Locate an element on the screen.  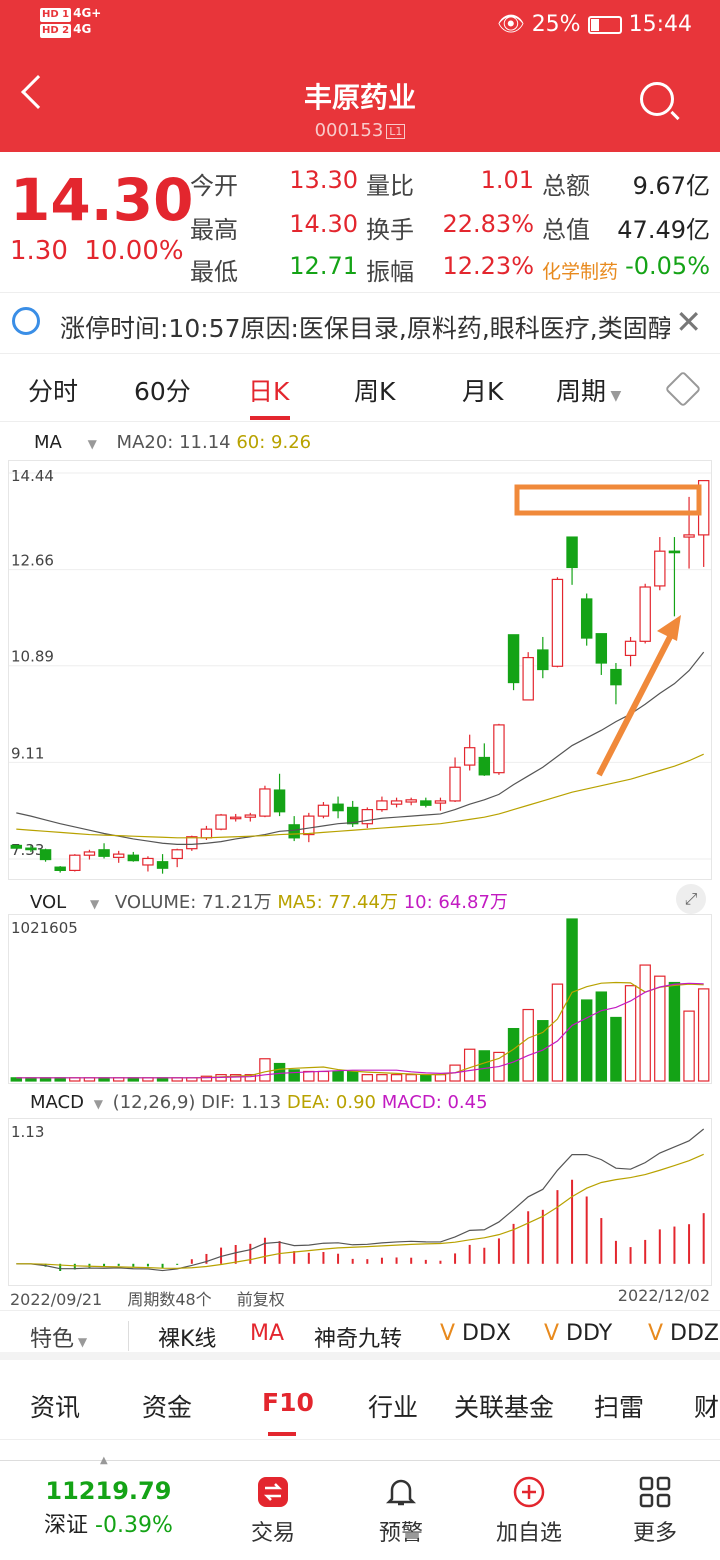
ddx-toggle: V DDX is located at coordinates (475, 1333).